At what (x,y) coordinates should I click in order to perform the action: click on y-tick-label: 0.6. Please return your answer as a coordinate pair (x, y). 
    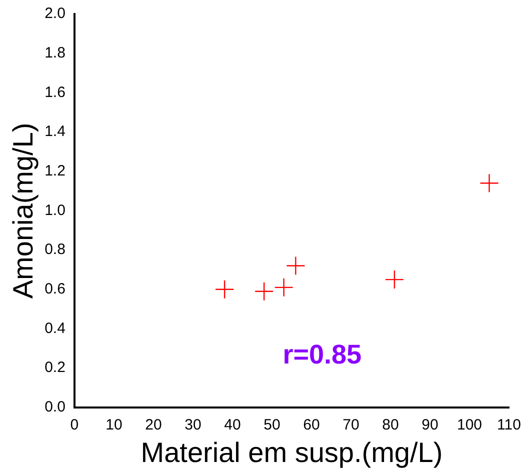
    Looking at the image, I should click on (55, 289).